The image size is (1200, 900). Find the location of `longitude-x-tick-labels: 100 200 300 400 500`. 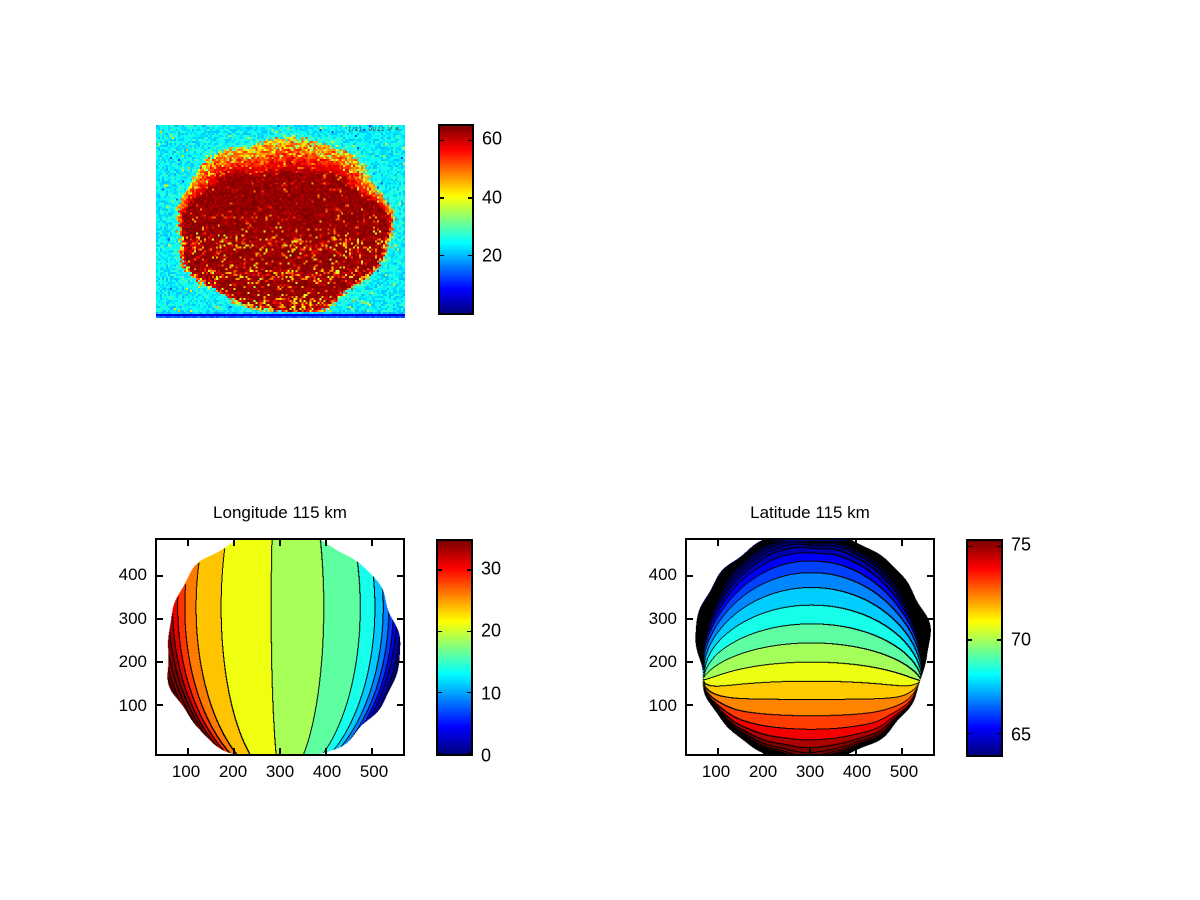

longitude-x-tick-labels: 100 200 300 400 500 is located at coordinates (280, 772).